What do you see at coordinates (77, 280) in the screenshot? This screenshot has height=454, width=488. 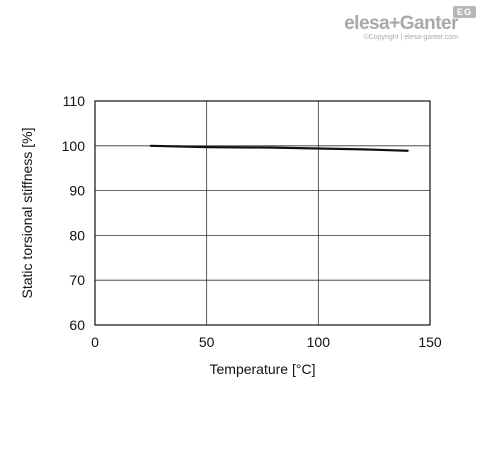 I see `y-tick-label: 70` at bounding box center [77, 280].